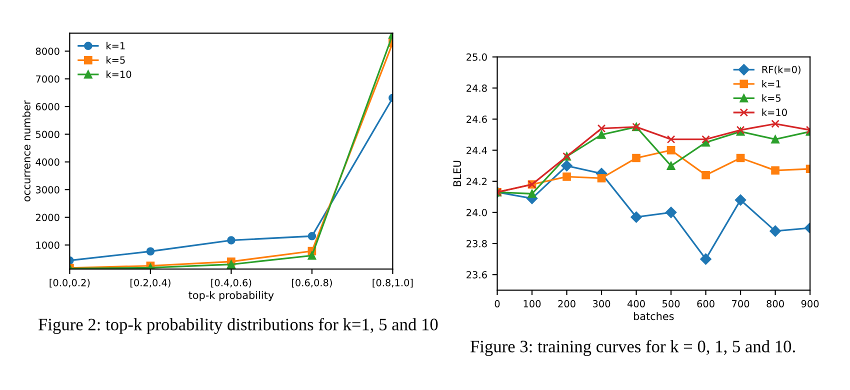 The image size is (850, 390). Describe the element at coordinates (150, 283) in the screenshot. I see `x-tick-label: [0.2,0.4)` at that location.